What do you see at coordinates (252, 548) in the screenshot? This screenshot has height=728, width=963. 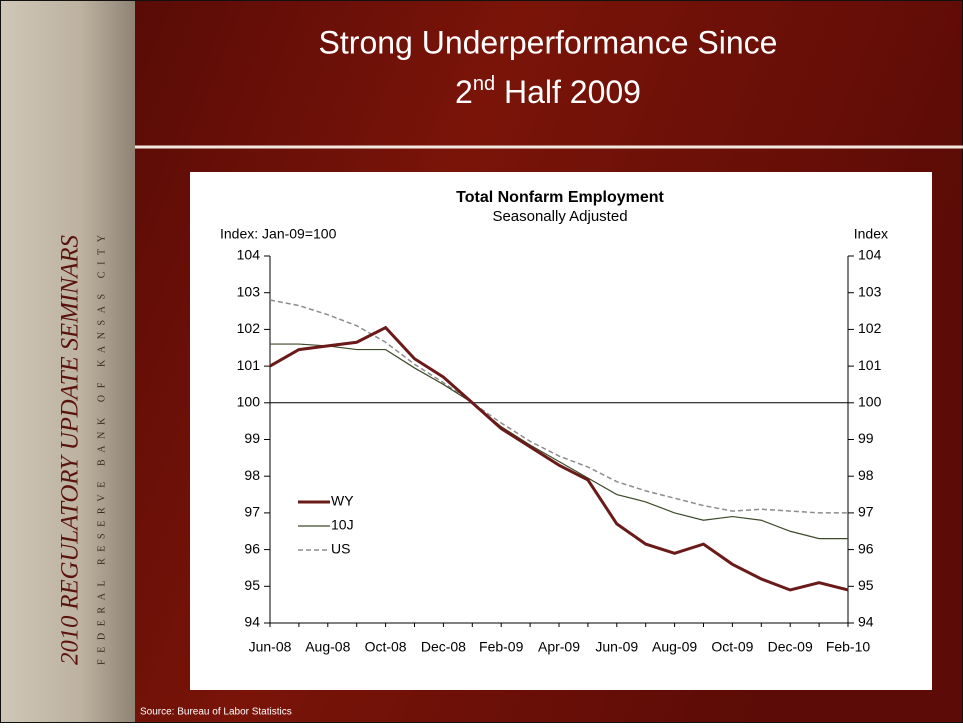 I see `y-tick-label: 96` at bounding box center [252, 548].